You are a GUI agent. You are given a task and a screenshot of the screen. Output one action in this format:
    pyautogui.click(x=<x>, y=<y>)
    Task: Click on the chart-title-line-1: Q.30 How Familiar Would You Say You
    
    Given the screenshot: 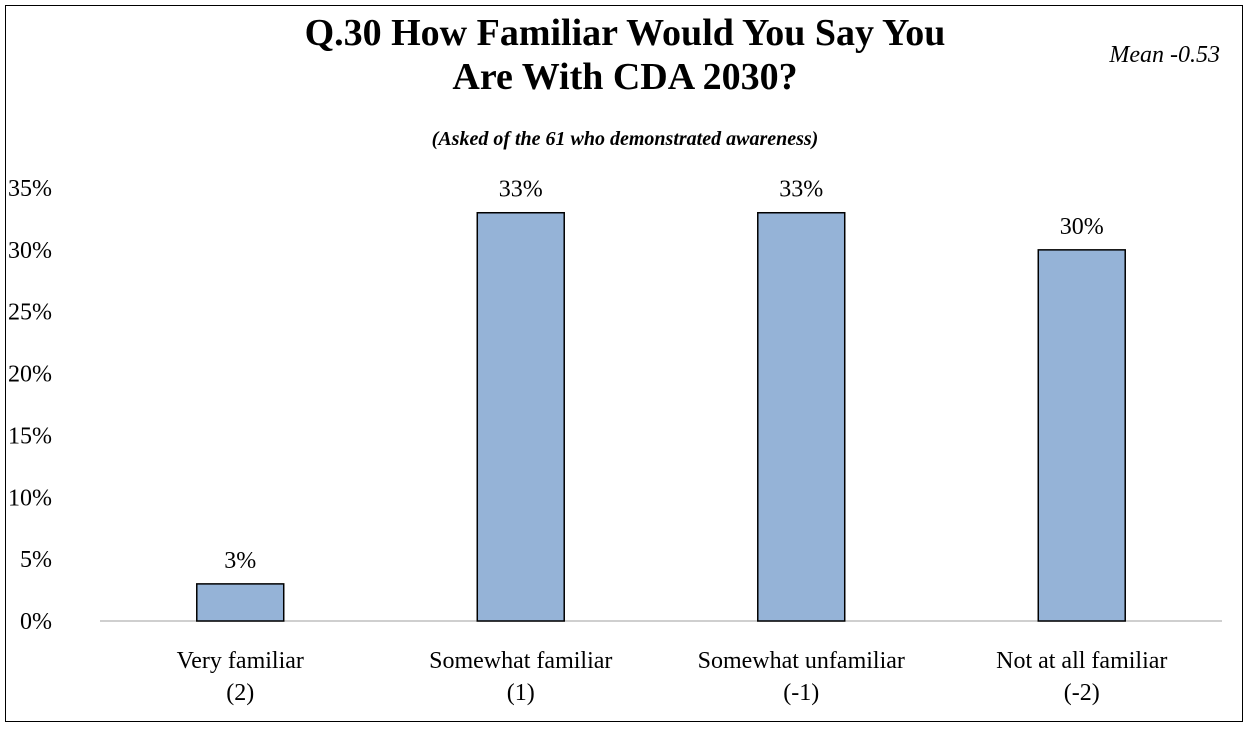 What is the action you would take?
    pyautogui.click(x=625, y=33)
    